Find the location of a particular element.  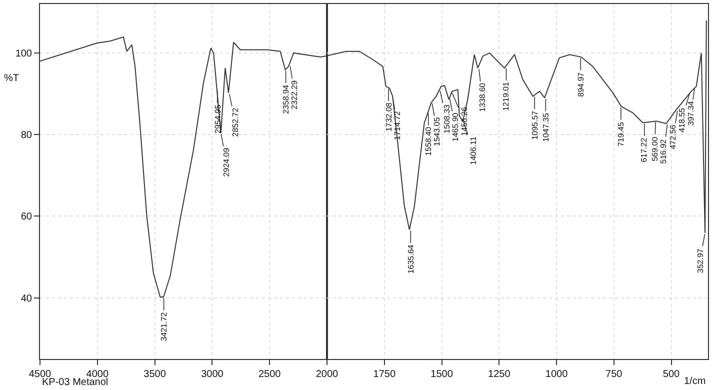

text: KP-03 Metanol is located at coordinates (75, 382).